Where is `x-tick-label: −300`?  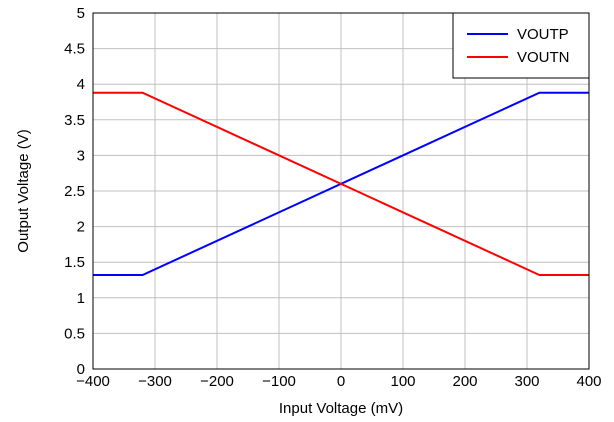 x-tick-label: −300 is located at coordinates (155, 381).